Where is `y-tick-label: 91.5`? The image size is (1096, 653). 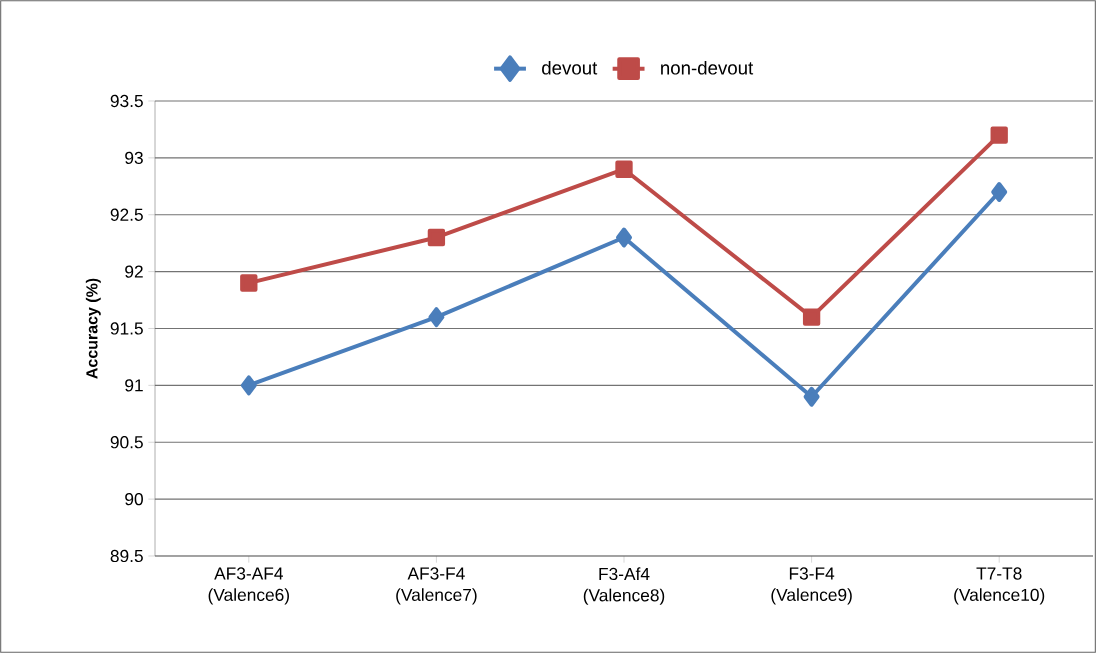 y-tick-label: 91.5 is located at coordinates (126, 328).